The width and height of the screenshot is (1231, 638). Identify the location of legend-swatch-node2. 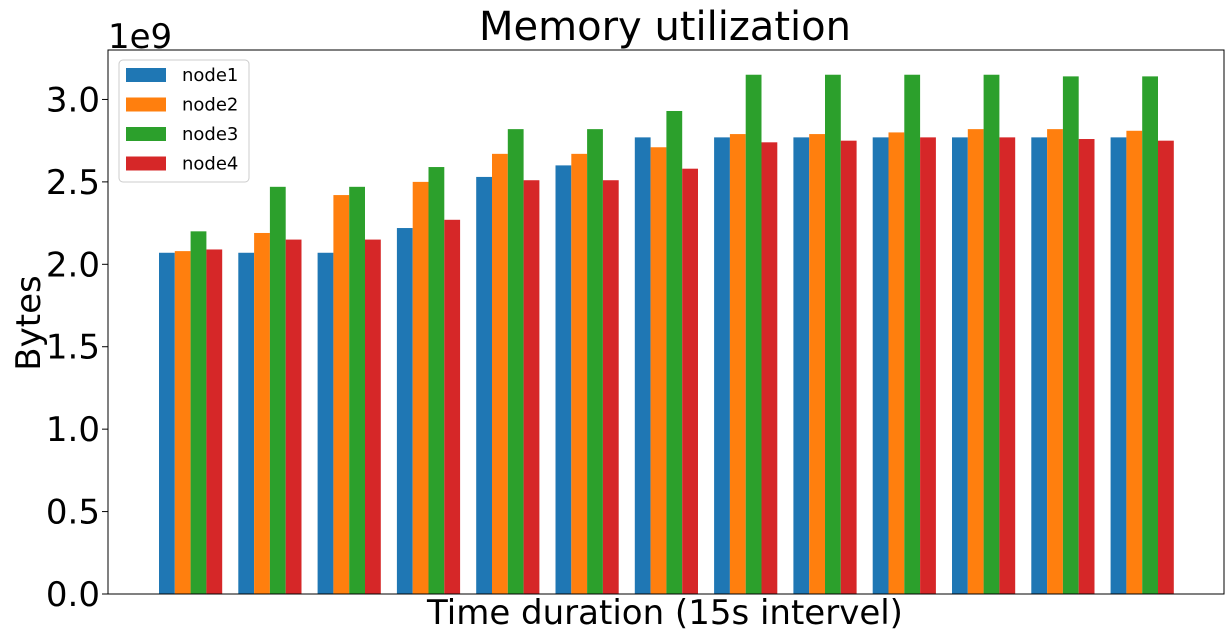
(146, 104).